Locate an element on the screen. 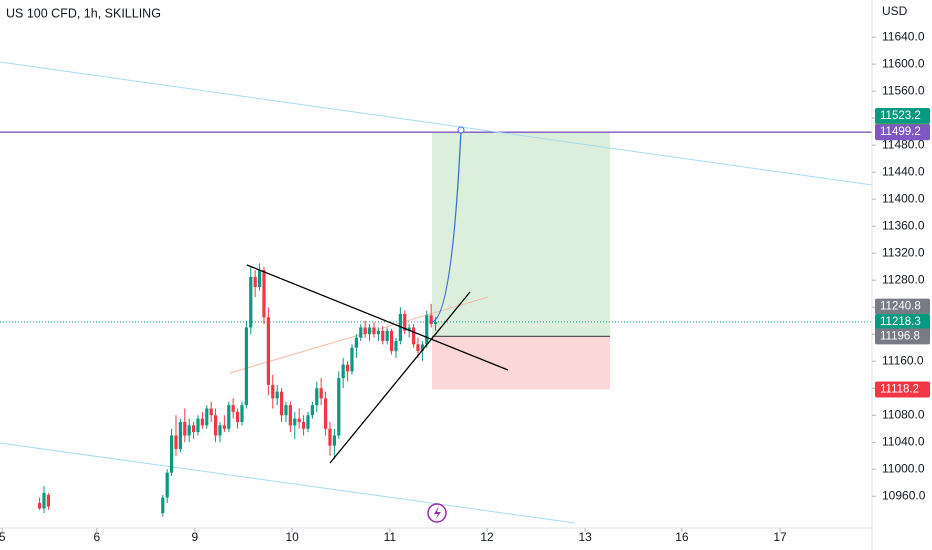 The width and height of the screenshot is (932, 550). price-axis is located at coordinates (902, 275).